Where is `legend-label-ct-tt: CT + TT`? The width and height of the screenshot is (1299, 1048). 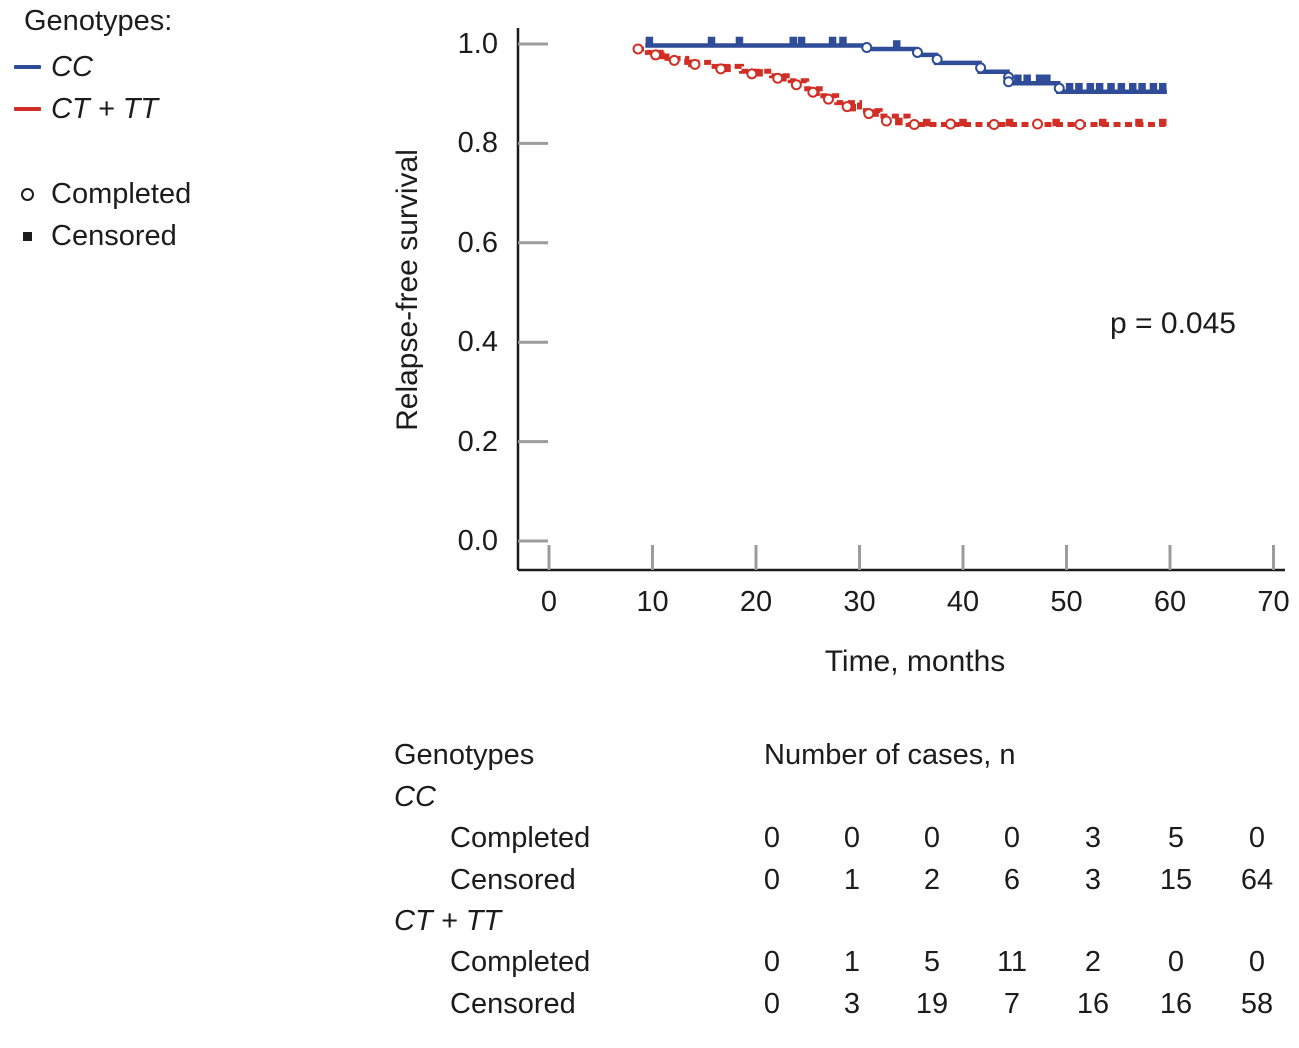
legend-label-ct-tt: CT + TT is located at coordinates (105, 108).